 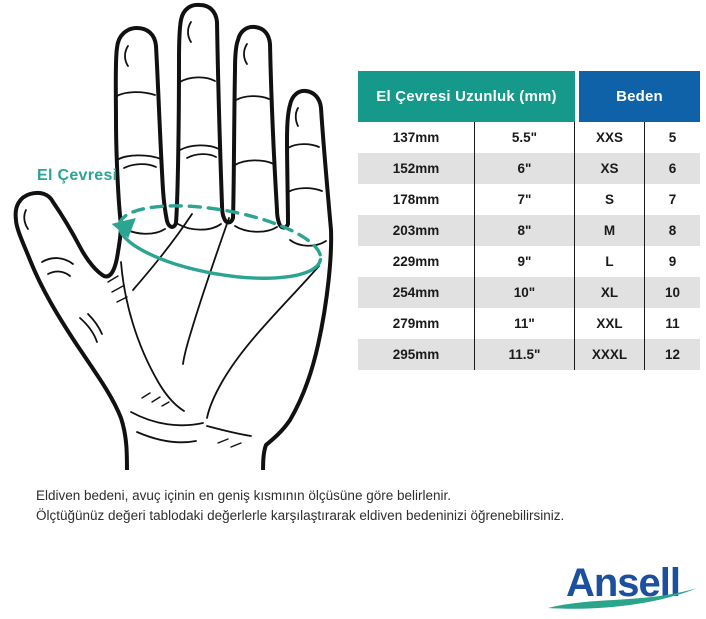 I want to click on cell-mm: 279mm, so click(x=416, y=323).